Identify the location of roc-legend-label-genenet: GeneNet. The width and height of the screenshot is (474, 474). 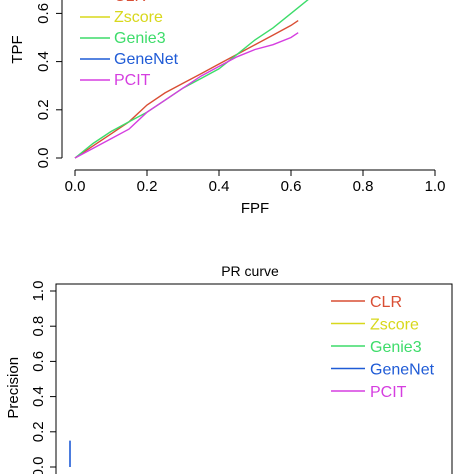
(146, 59).